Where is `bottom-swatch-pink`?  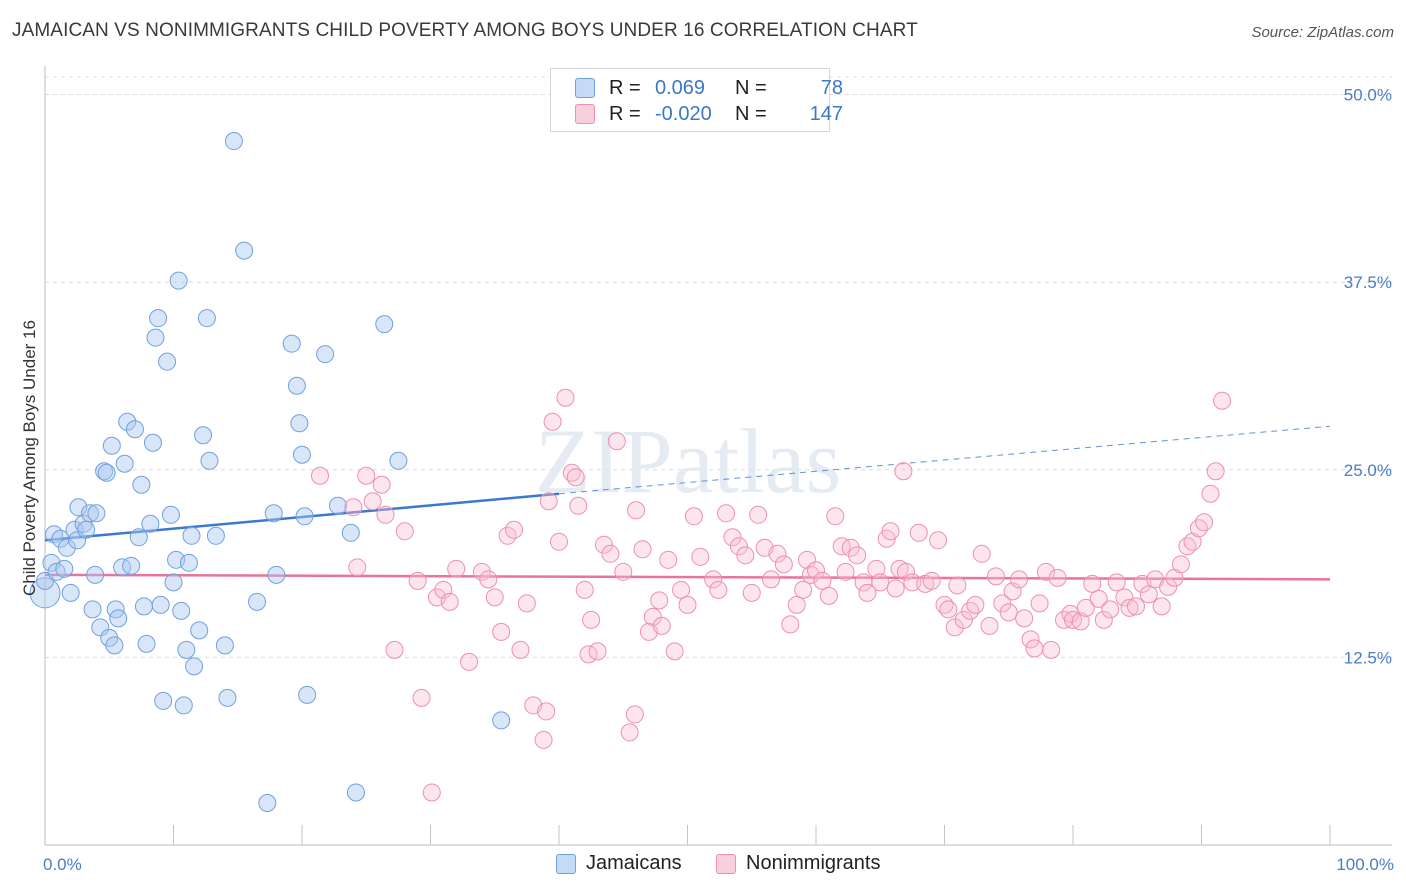 bottom-swatch-pink is located at coordinates (726, 863).